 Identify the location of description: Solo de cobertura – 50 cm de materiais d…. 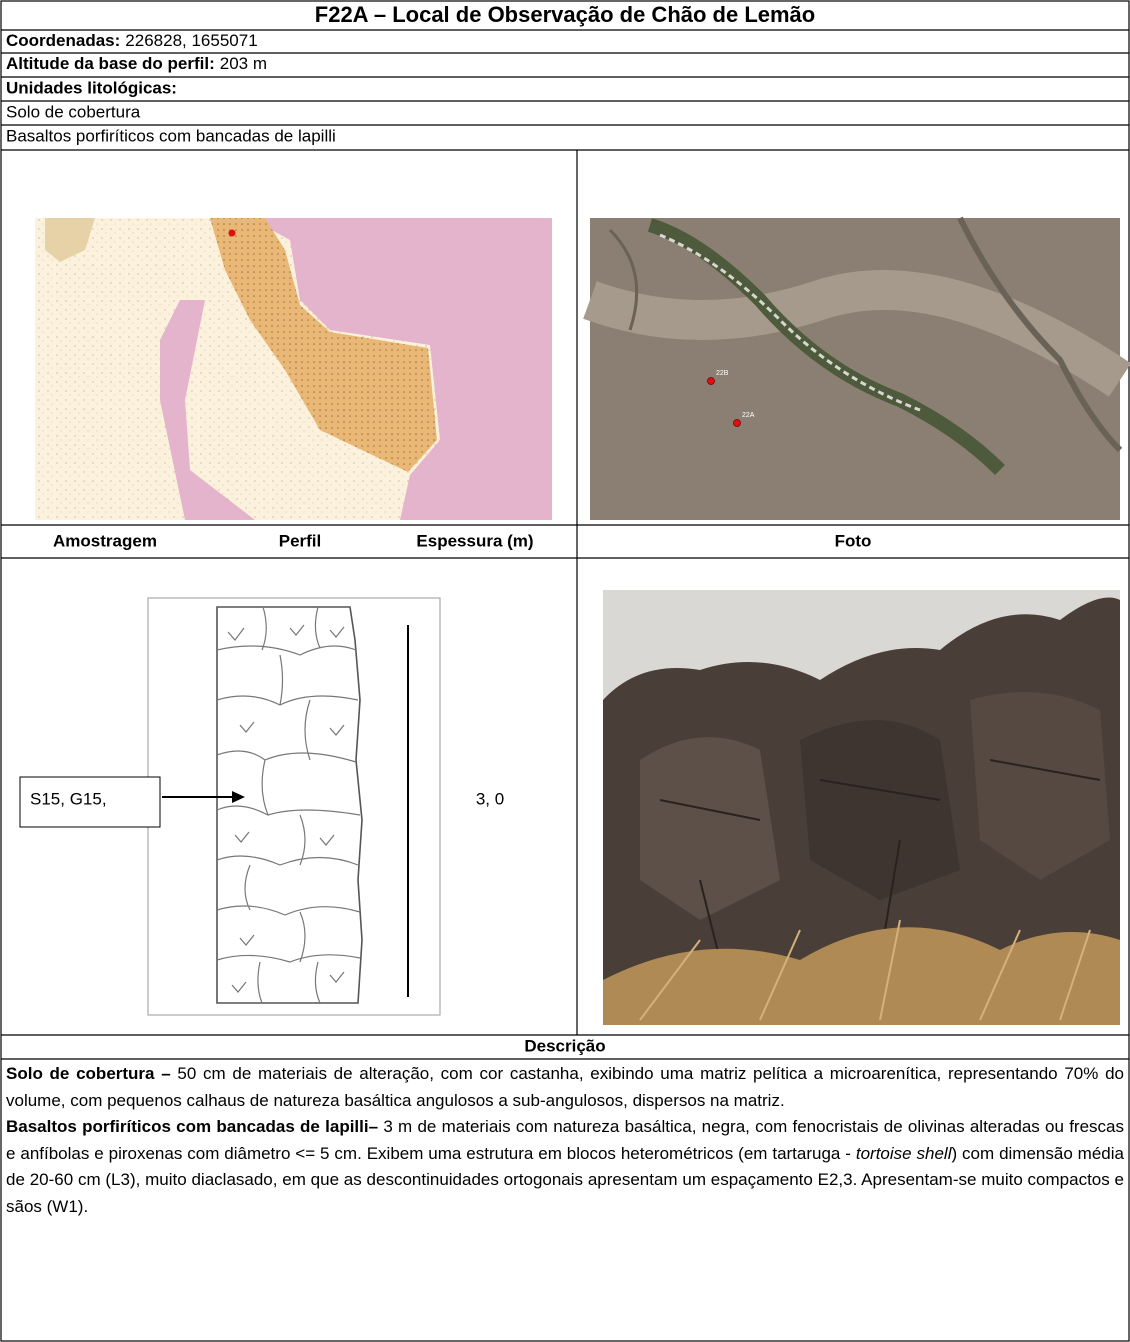
(565, 1141).